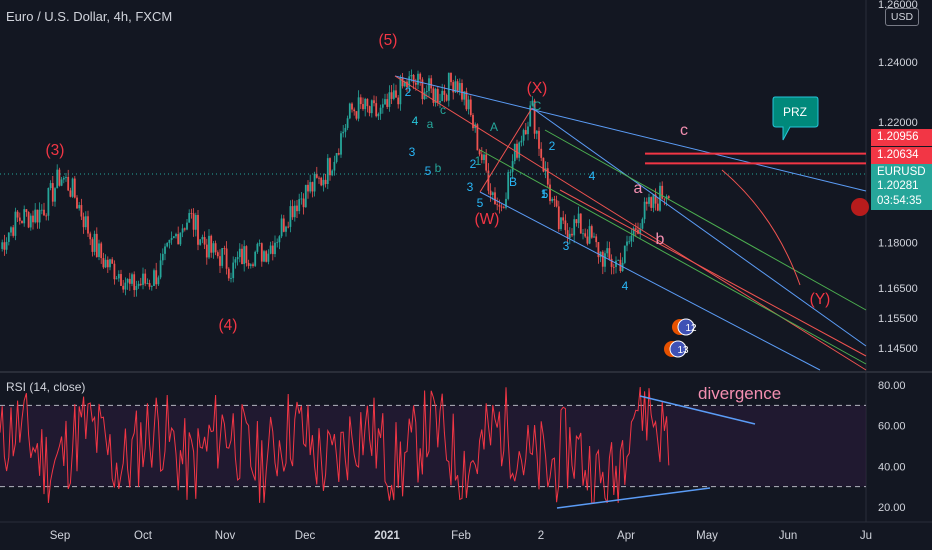  What do you see at coordinates (443, 110) in the screenshot?
I see `wave-label-small: c` at bounding box center [443, 110].